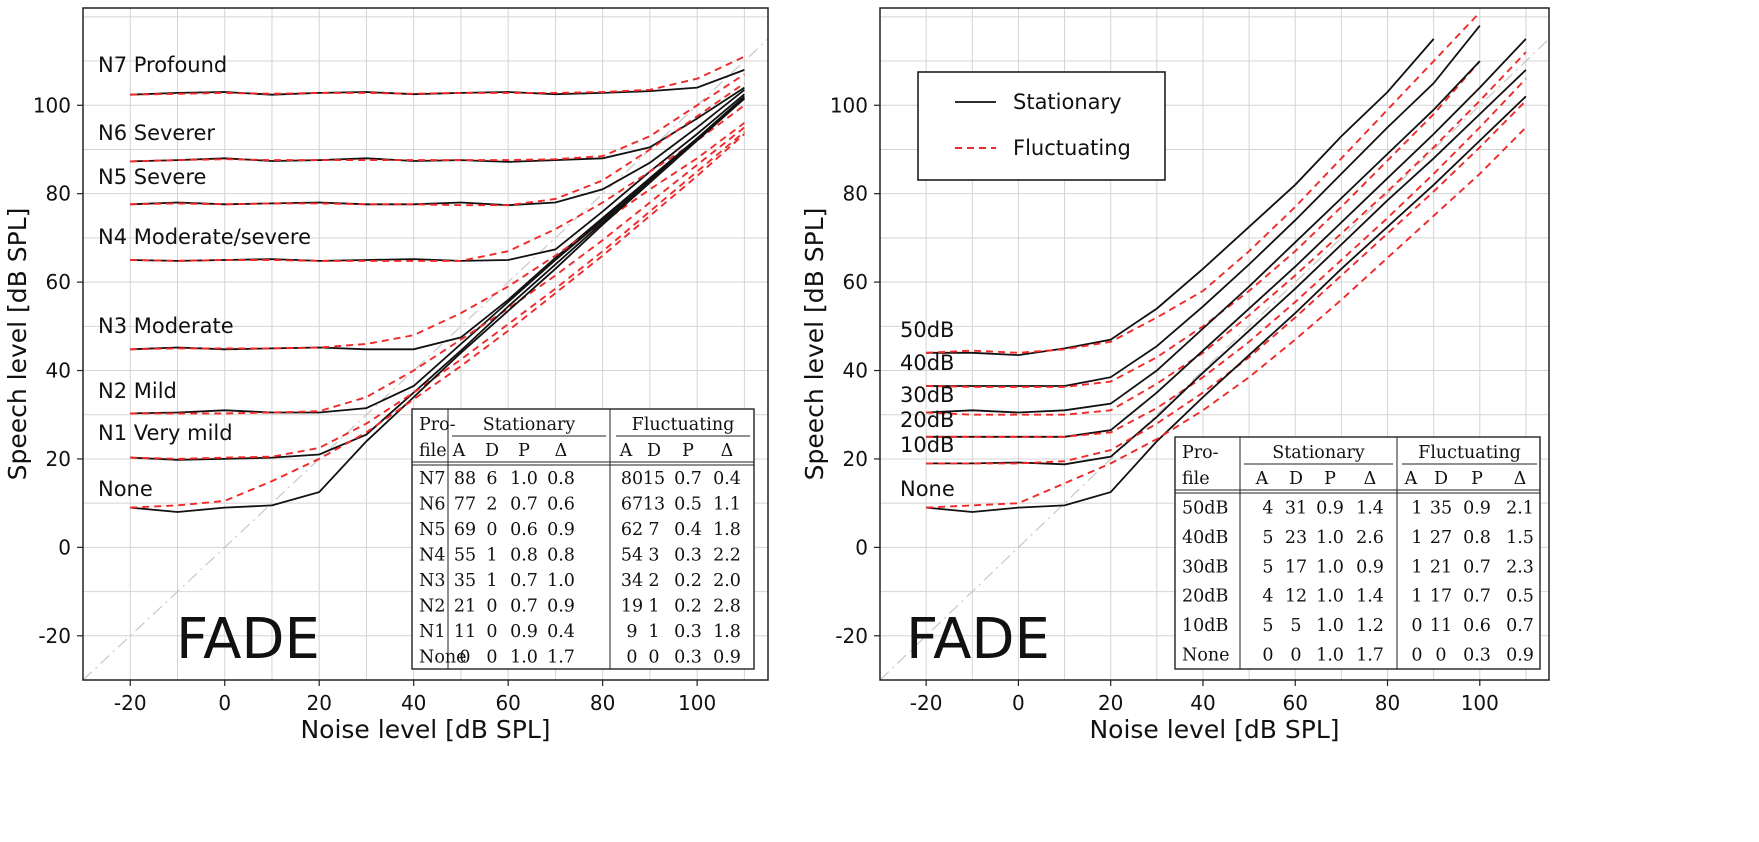 The height and width of the screenshot is (842, 1759). I want to click on series-line-fluctuating-20db, so click(1226, 258).